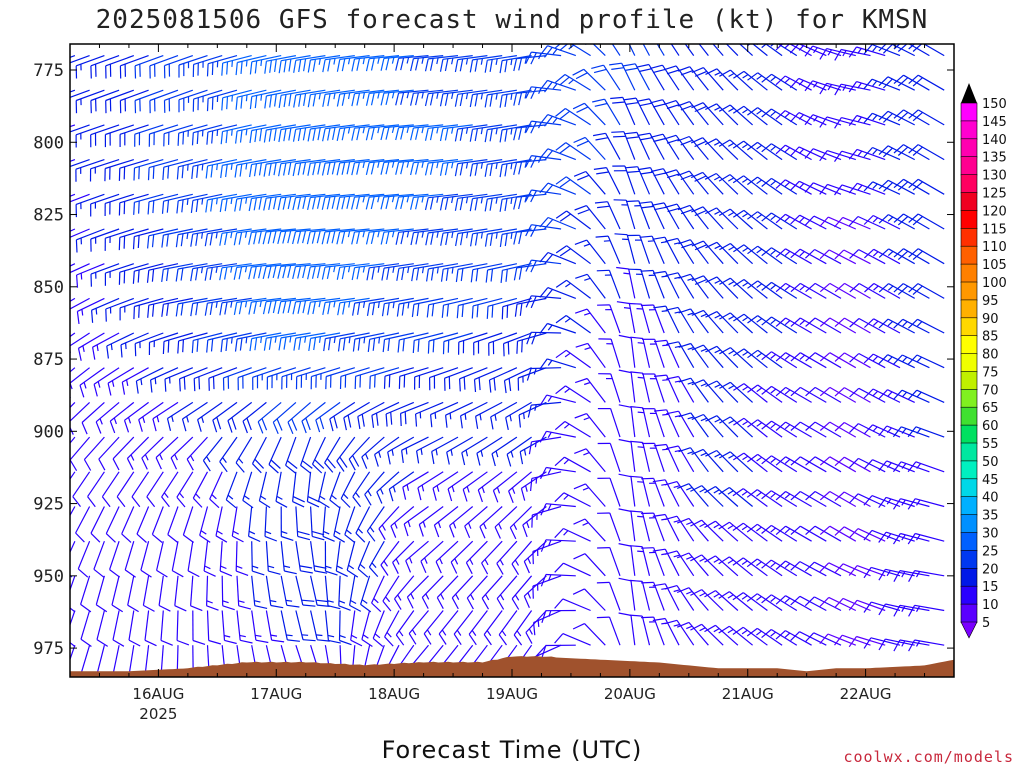  What do you see at coordinates (990, 408) in the screenshot?
I see `colorbar-label: 65` at bounding box center [990, 408].